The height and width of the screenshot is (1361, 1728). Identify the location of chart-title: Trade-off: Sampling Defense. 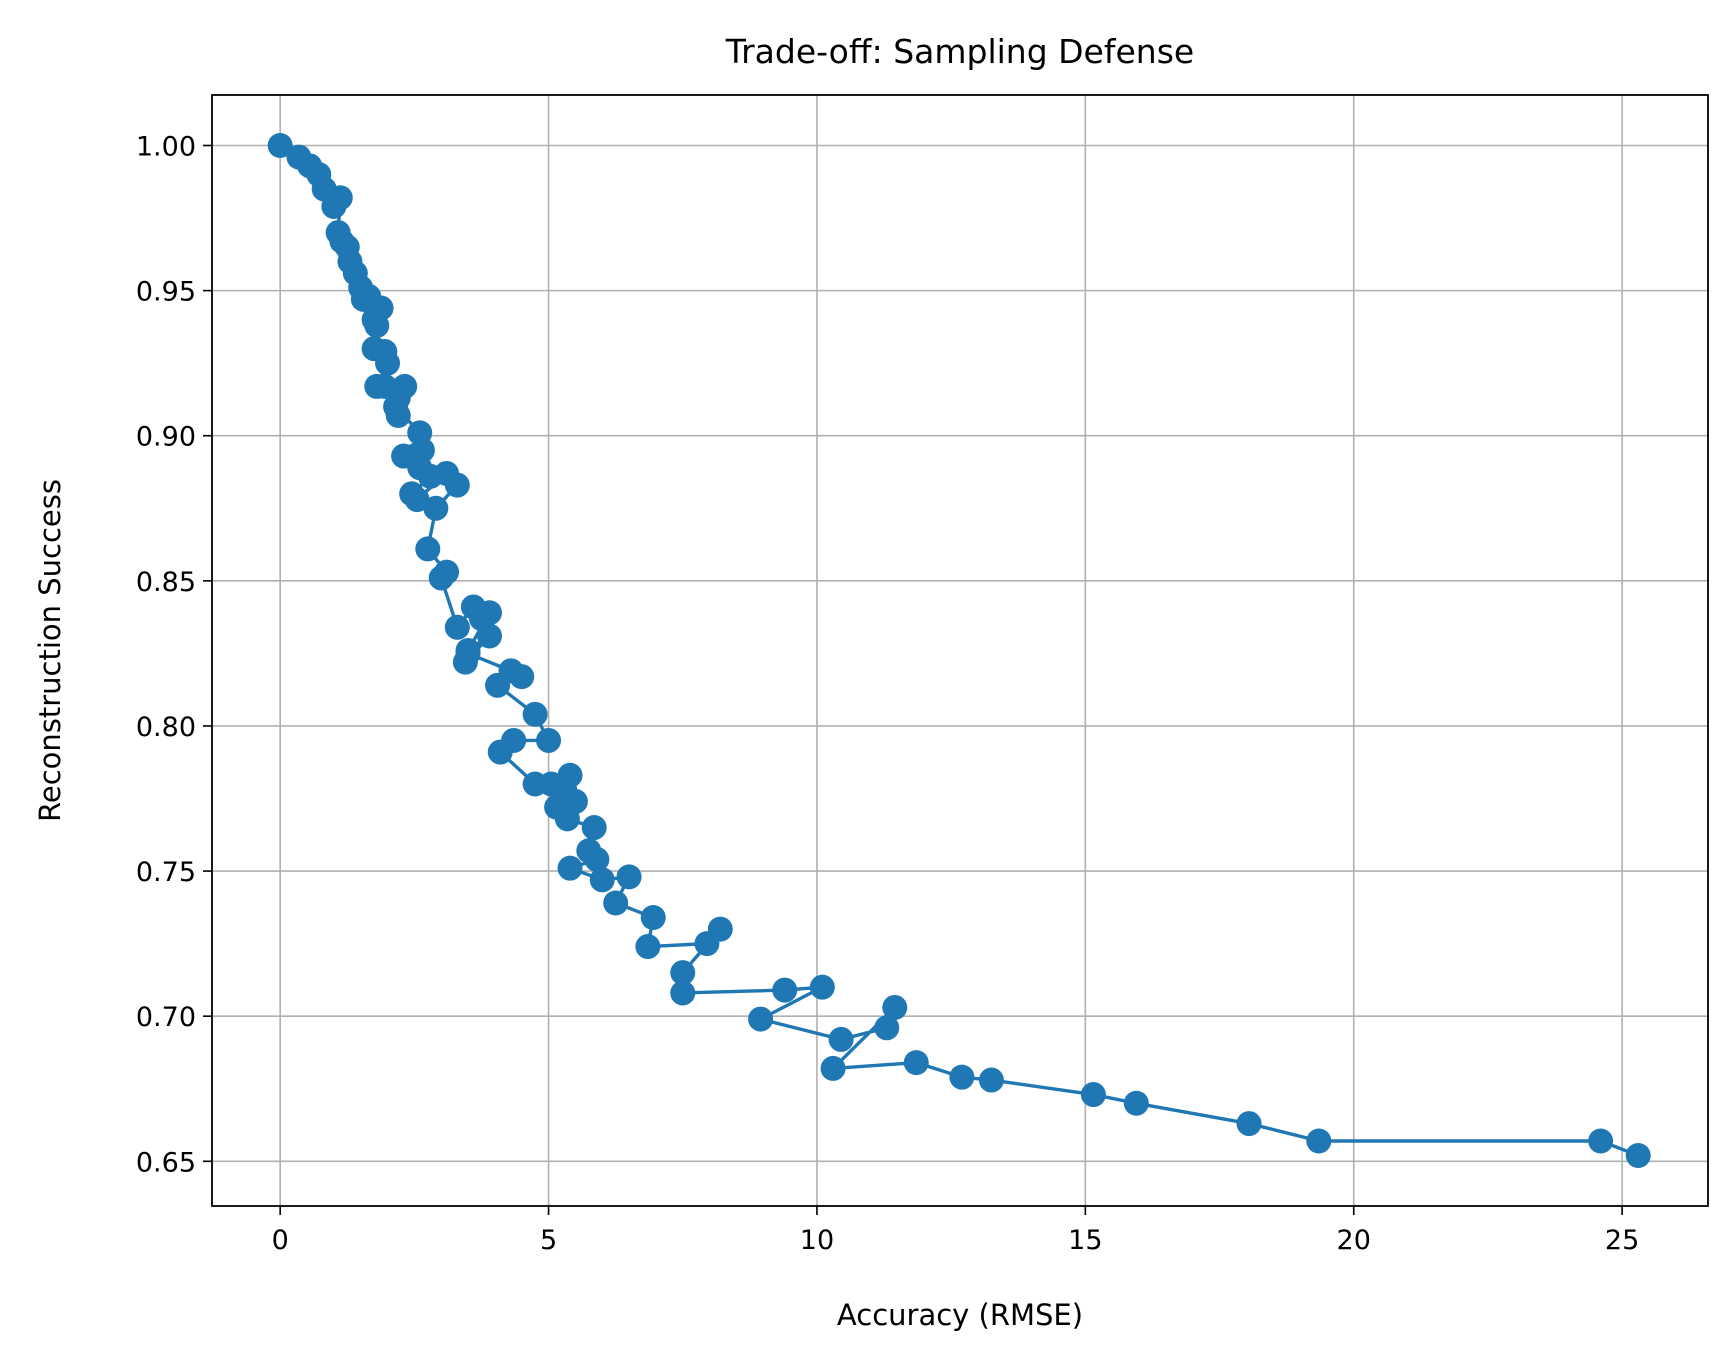
(959, 51).